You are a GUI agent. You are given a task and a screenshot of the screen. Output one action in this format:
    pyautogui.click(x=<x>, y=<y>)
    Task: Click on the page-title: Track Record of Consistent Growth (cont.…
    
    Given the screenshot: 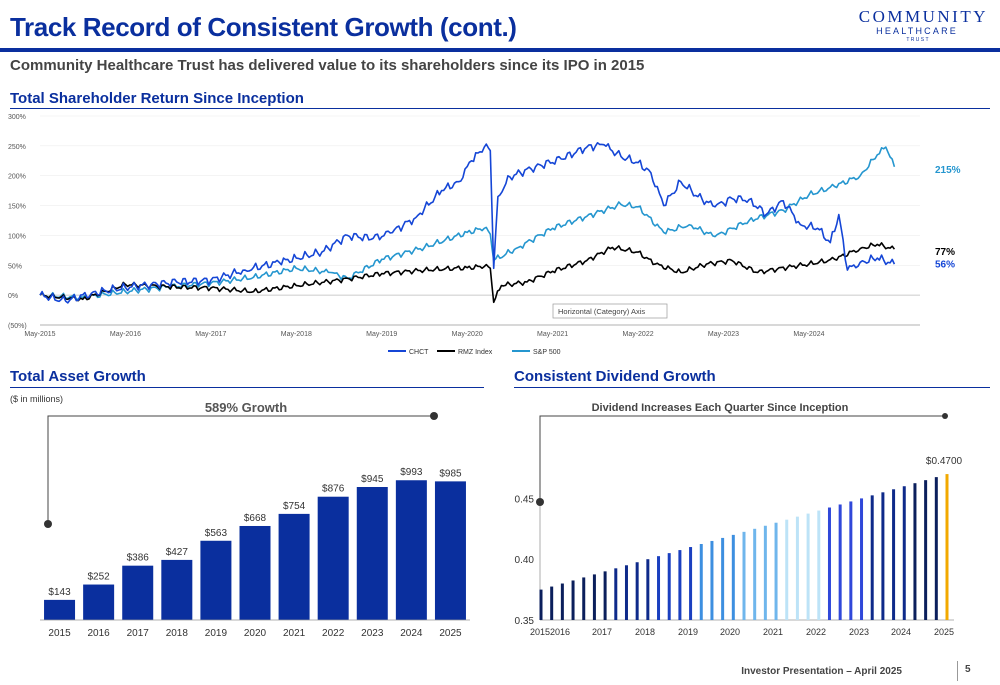 What is the action you would take?
    pyautogui.click(x=263, y=27)
    